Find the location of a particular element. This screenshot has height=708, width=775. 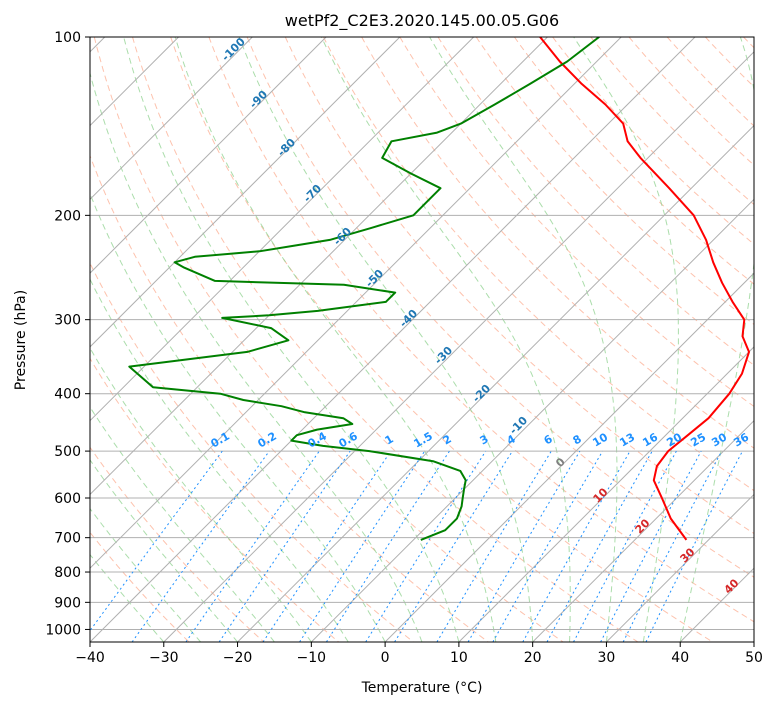

x-axis-label: Temperature (°C) is located at coordinates (422, 688).